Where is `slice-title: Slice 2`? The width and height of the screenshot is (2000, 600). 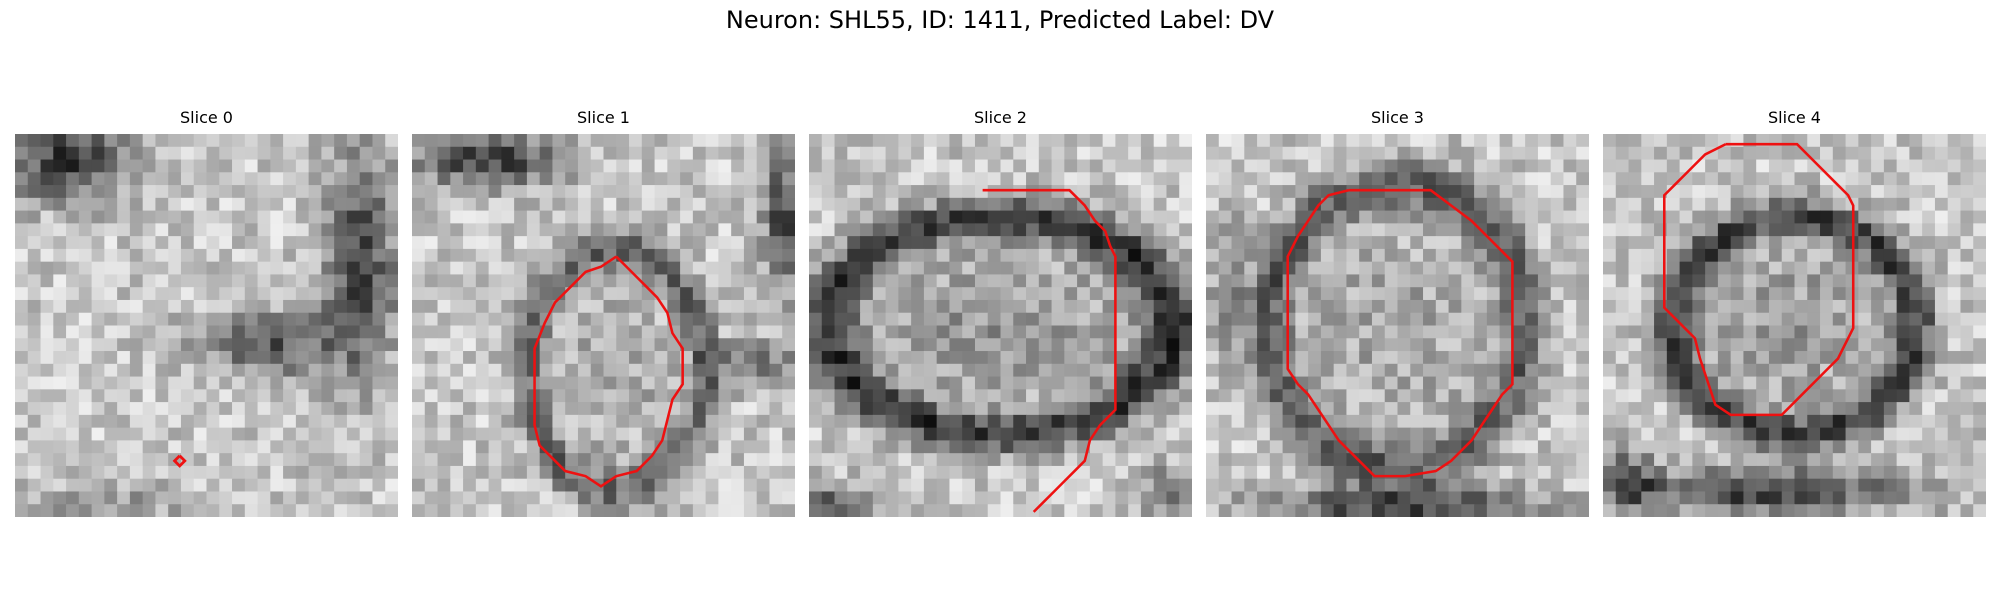 slice-title: Slice 2 is located at coordinates (1000, 117).